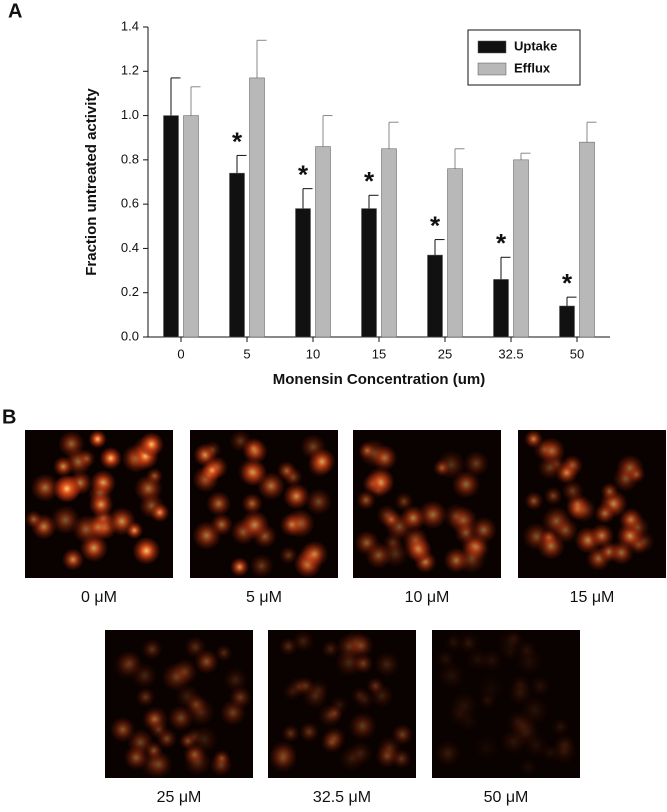 This screenshot has width=667, height=812. Describe the element at coordinates (313, 353) in the screenshot. I see `x-tick-label: 10` at that location.